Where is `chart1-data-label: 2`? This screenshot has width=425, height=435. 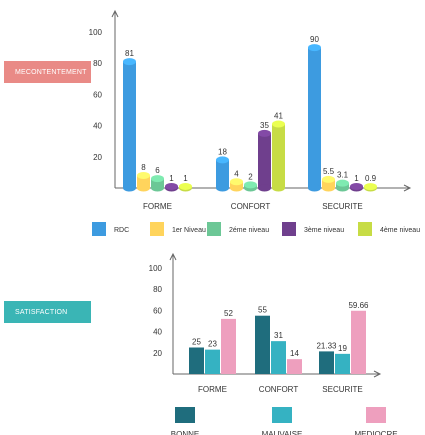
chart1-data-label: 2 is located at coordinates (250, 176).